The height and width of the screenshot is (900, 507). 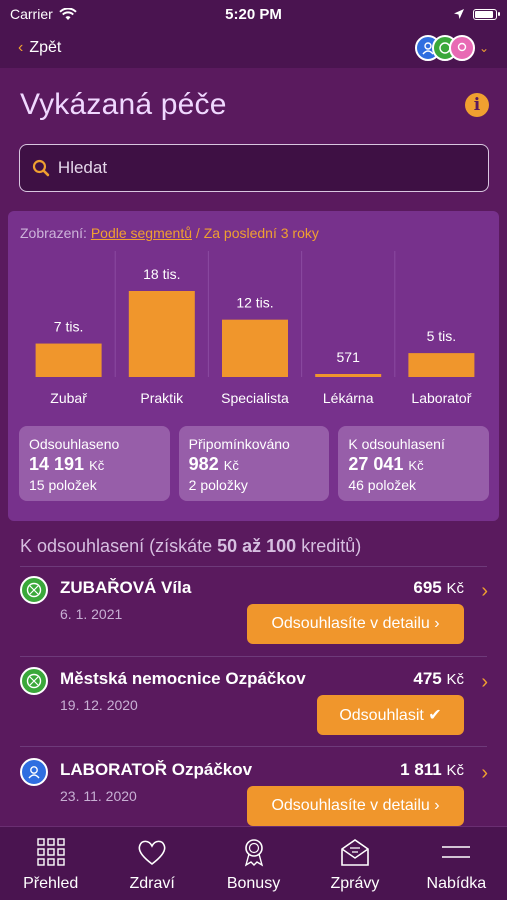 I want to click on item-amount: 475 Kč, so click(x=438, y=678).